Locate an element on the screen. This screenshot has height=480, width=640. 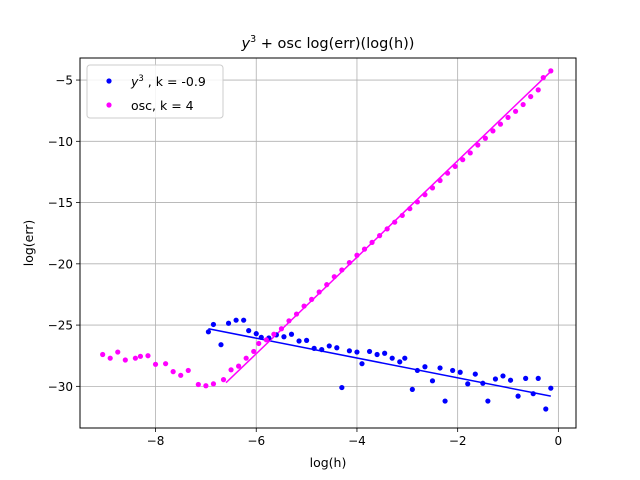
title-exponent: 3 is located at coordinates (253, 39).